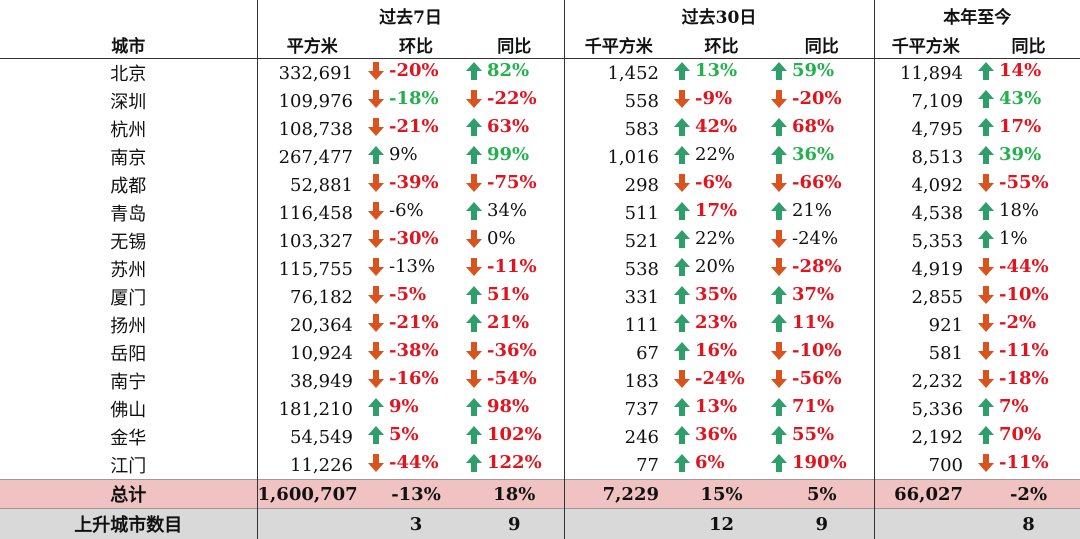 The width and height of the screenshot is (1080, 539). Describe the element at coordinates (1023, 406) in the screenshot. I see `change-value: 7%` at that location.